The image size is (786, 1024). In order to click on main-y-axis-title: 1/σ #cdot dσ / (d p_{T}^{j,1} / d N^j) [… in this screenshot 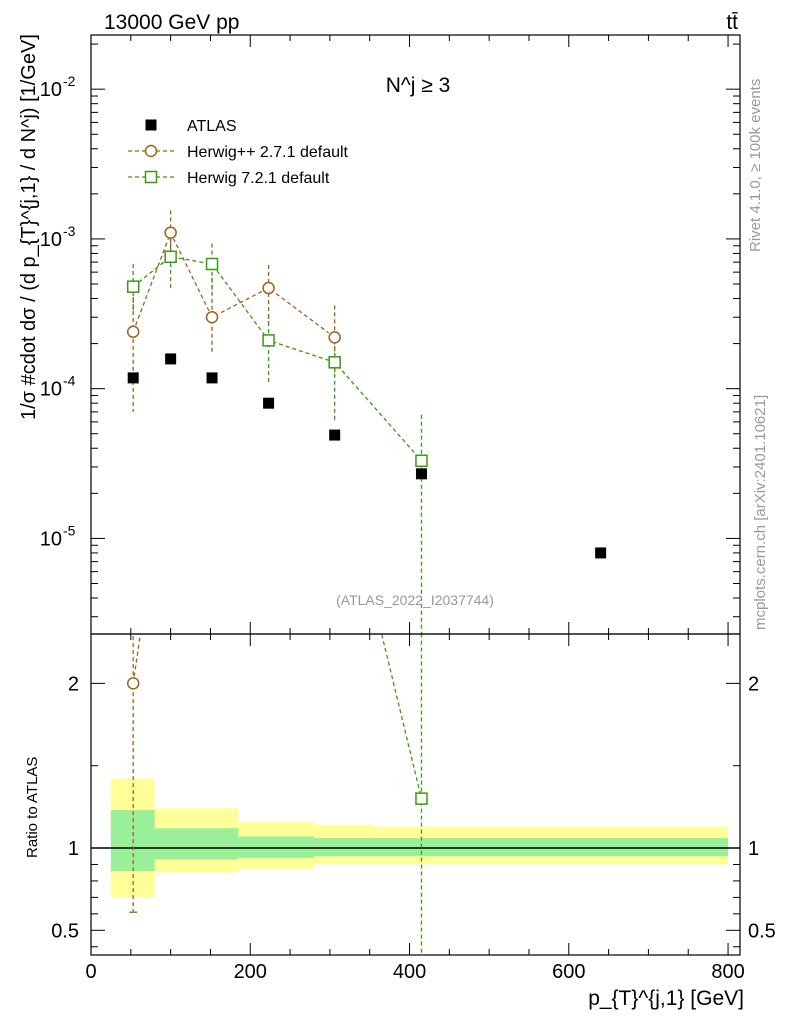, I will do `click(29, 227)`.